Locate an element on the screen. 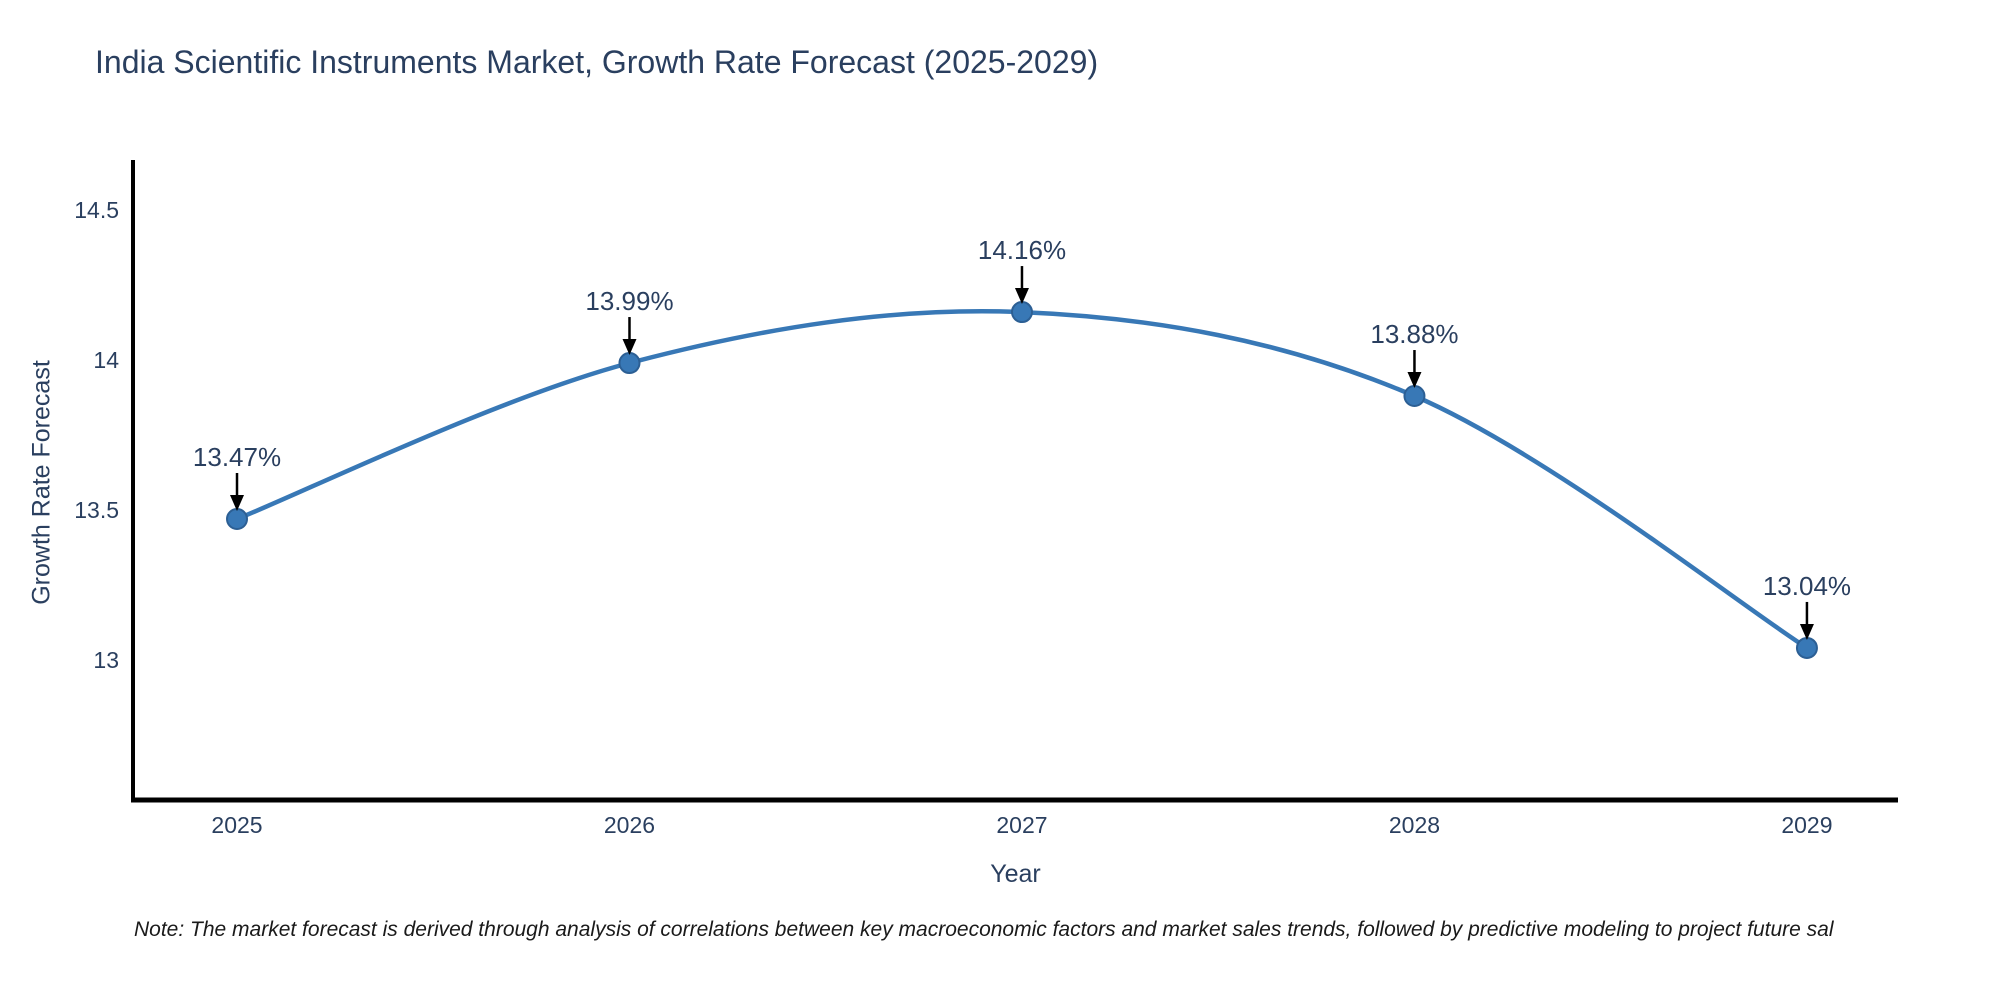  x-tick-label: 2027 is located at coordinates (1021, 825).